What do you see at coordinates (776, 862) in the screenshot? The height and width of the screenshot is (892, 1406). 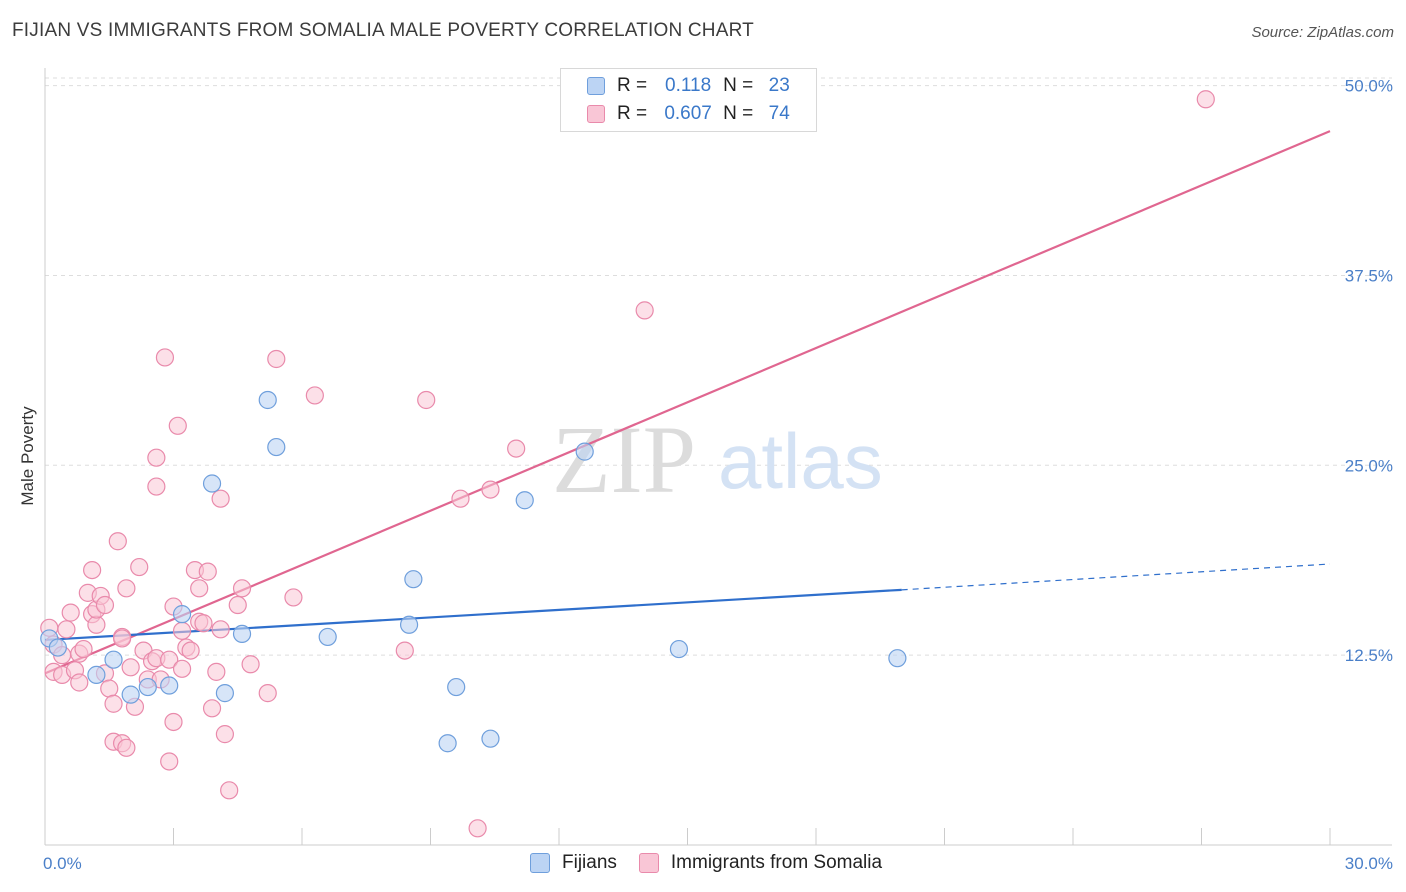 I see `legend-label-somalia: Immigrants from Somalia` at bounding box center [776, 862].